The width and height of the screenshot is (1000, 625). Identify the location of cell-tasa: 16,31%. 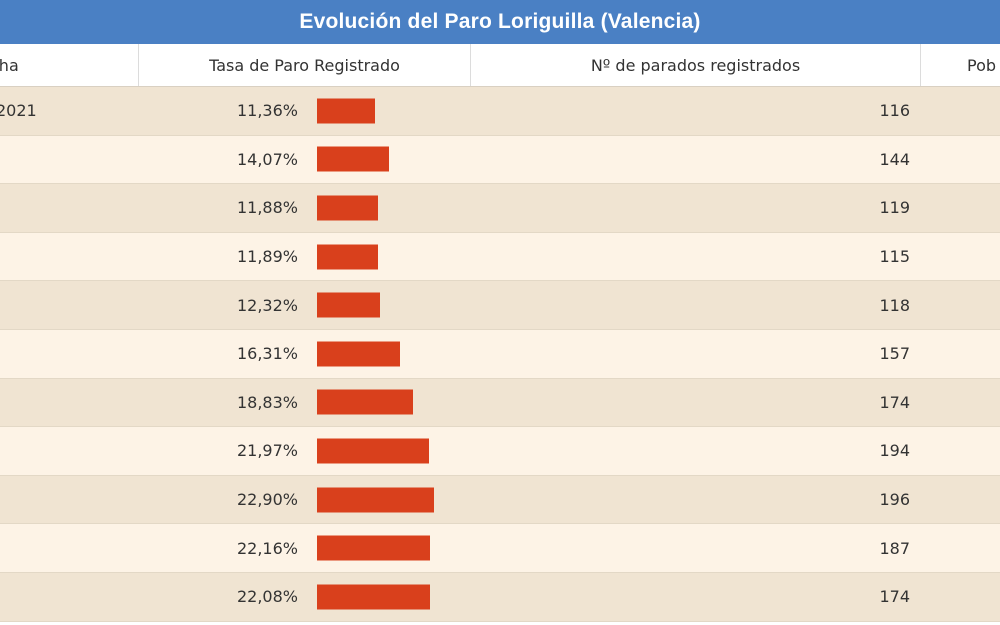
(267, 354).